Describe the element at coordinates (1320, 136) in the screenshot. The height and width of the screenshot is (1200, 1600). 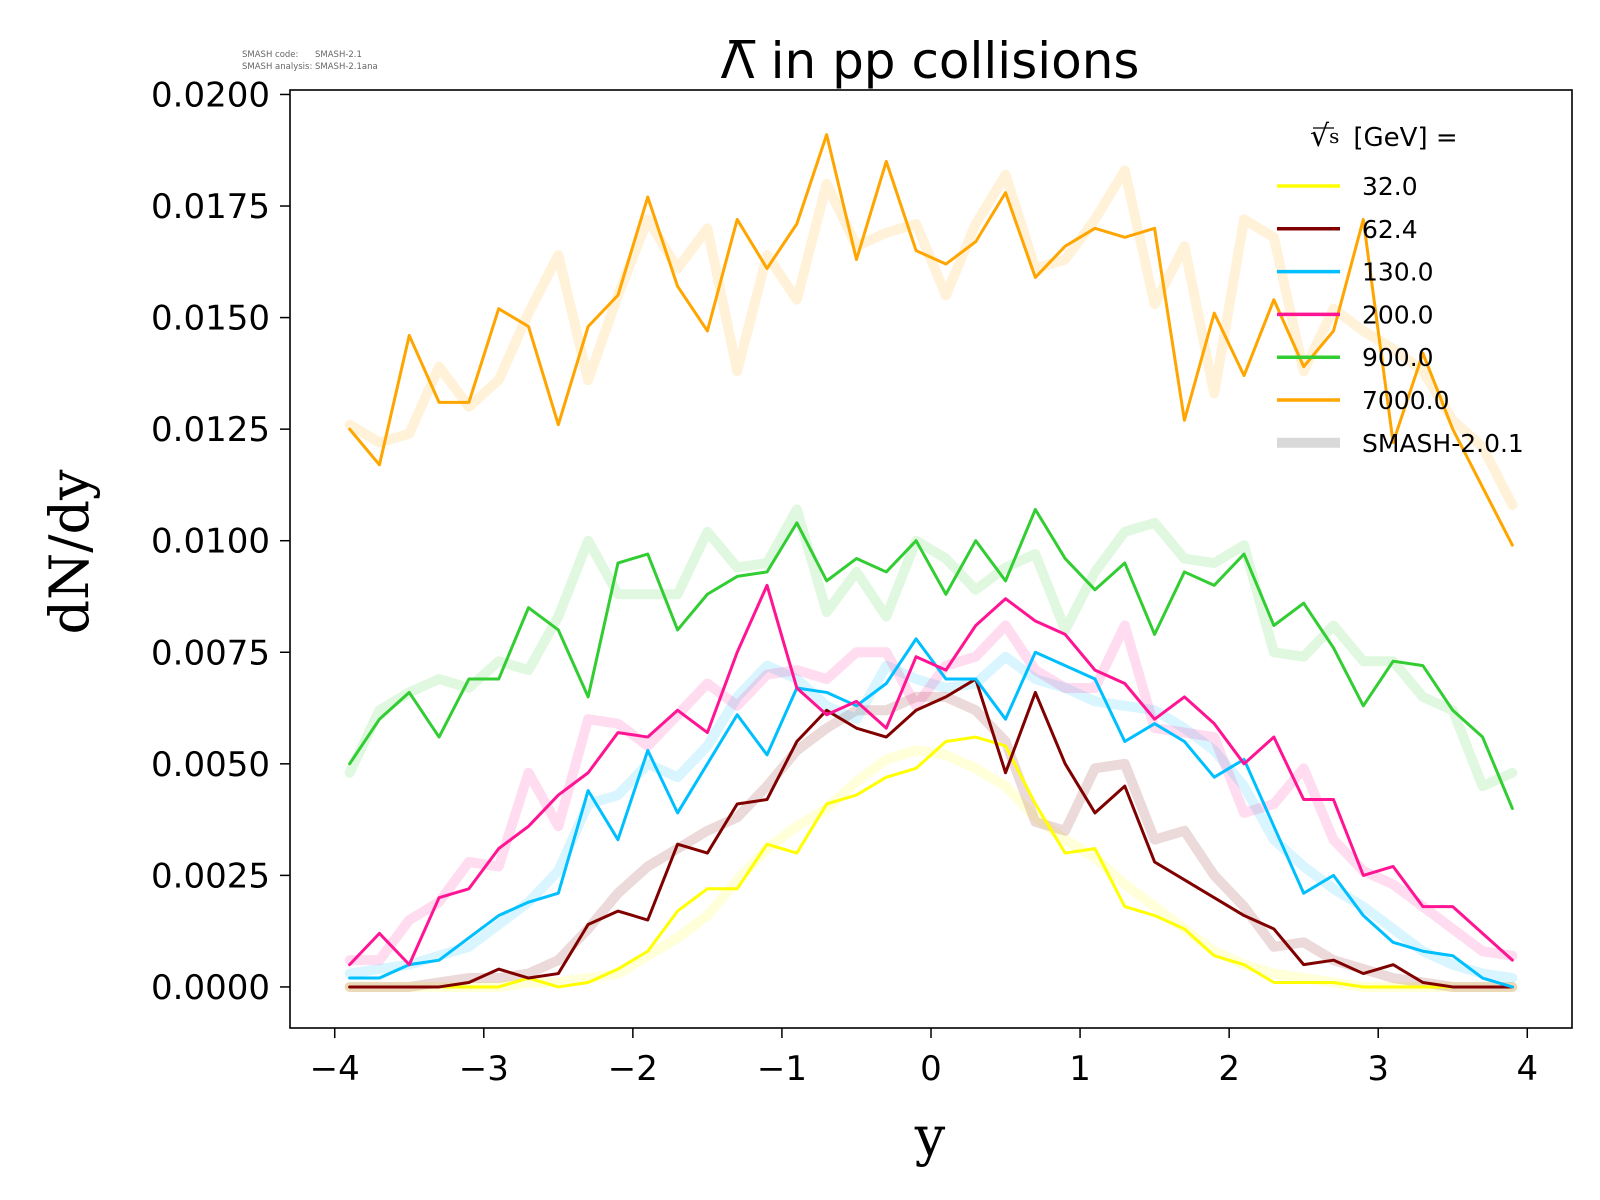
I see `legend-title-radical: √` at that location.